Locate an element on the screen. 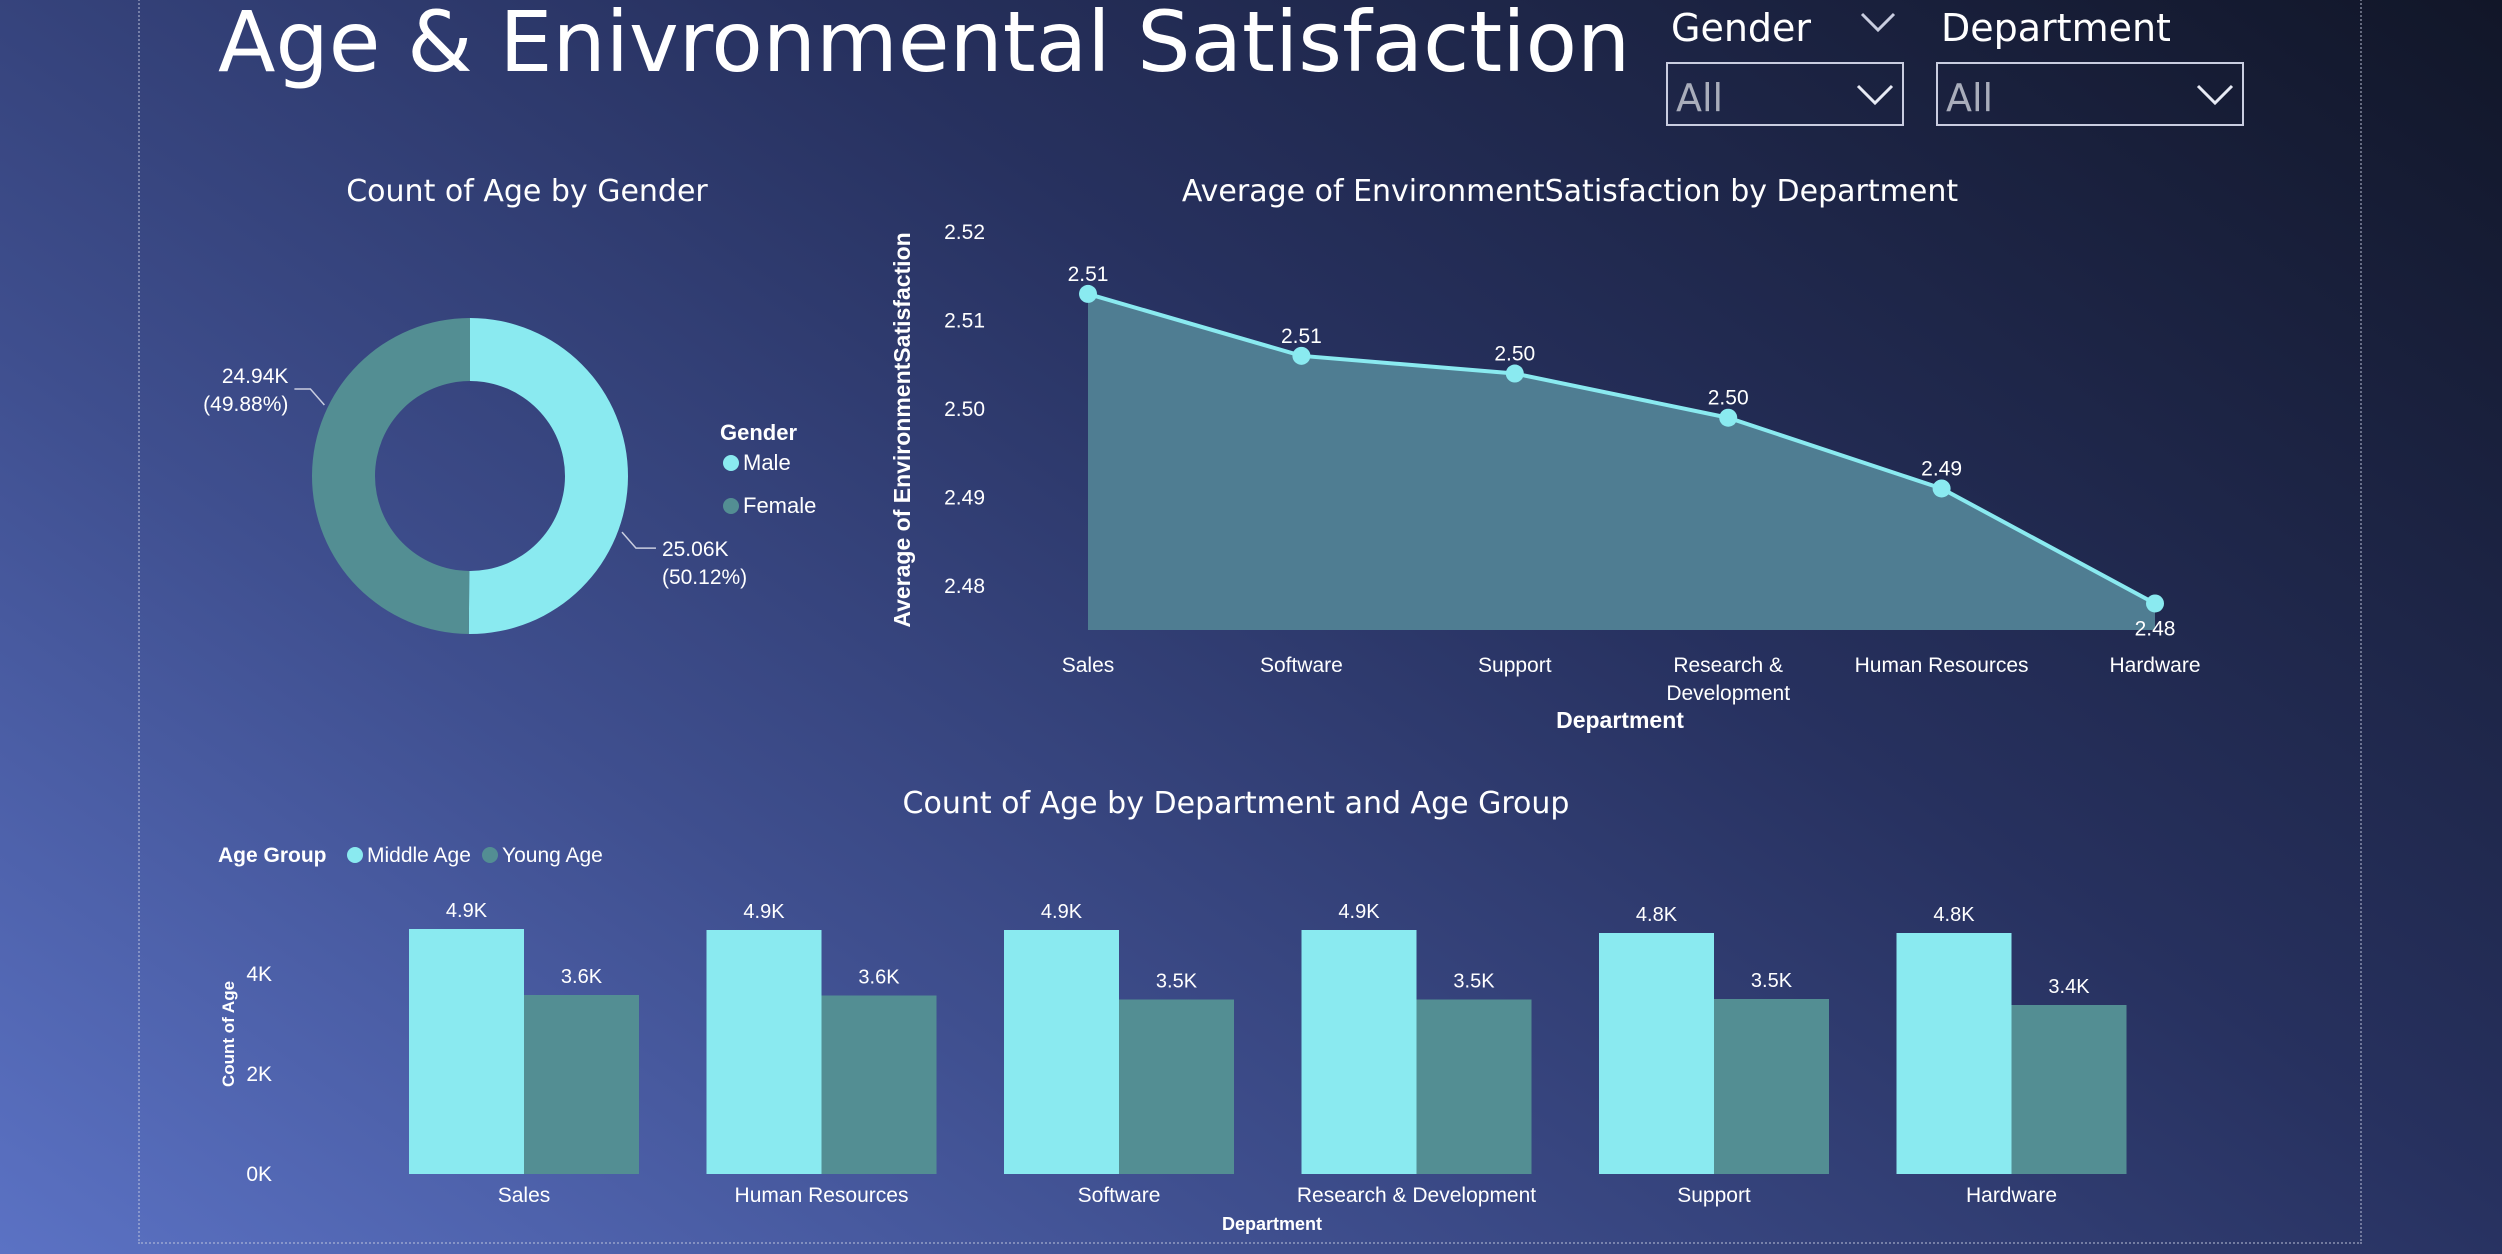  y-axis-title: Average of EnvironmentSatisfaction is located at coordinates (902, 429).